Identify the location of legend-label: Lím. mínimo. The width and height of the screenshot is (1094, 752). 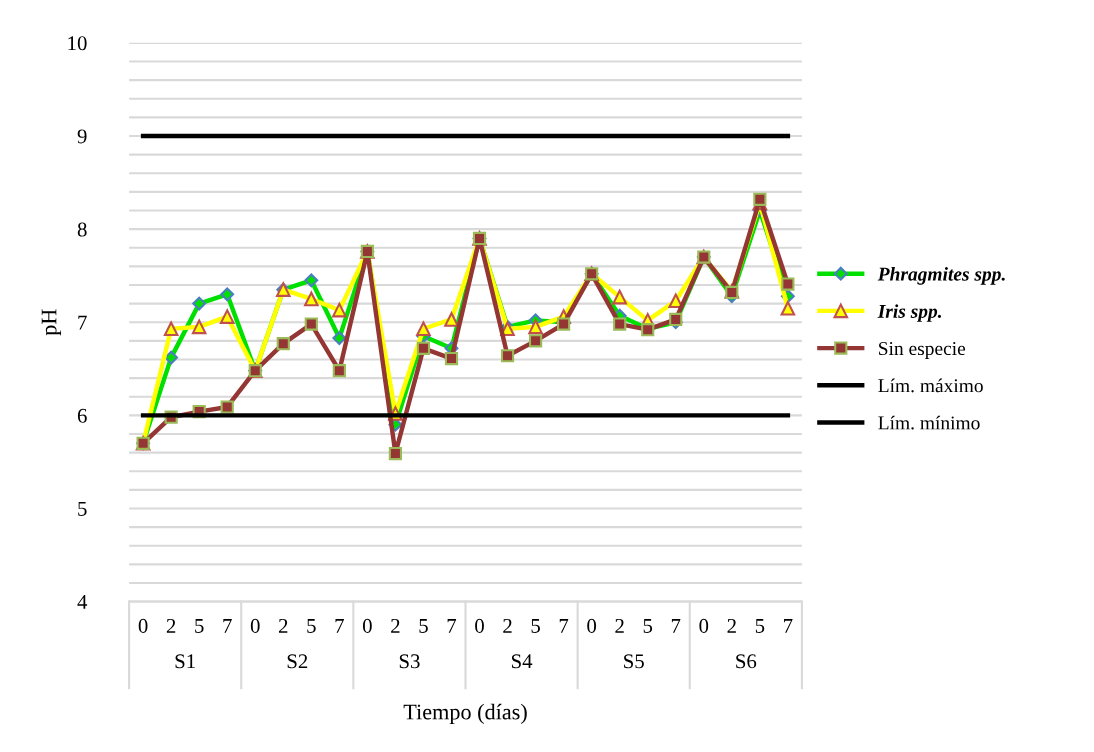
(929, 422).